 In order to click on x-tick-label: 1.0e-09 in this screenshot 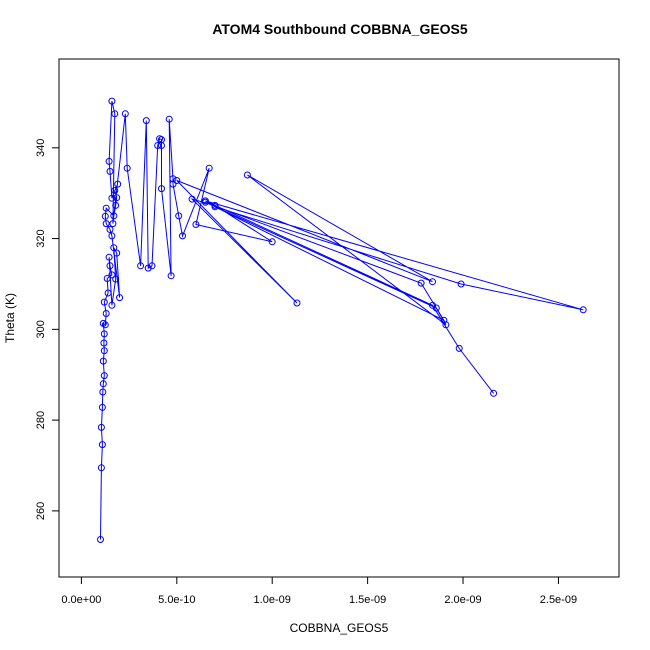, I will do `click(272, 600)`.